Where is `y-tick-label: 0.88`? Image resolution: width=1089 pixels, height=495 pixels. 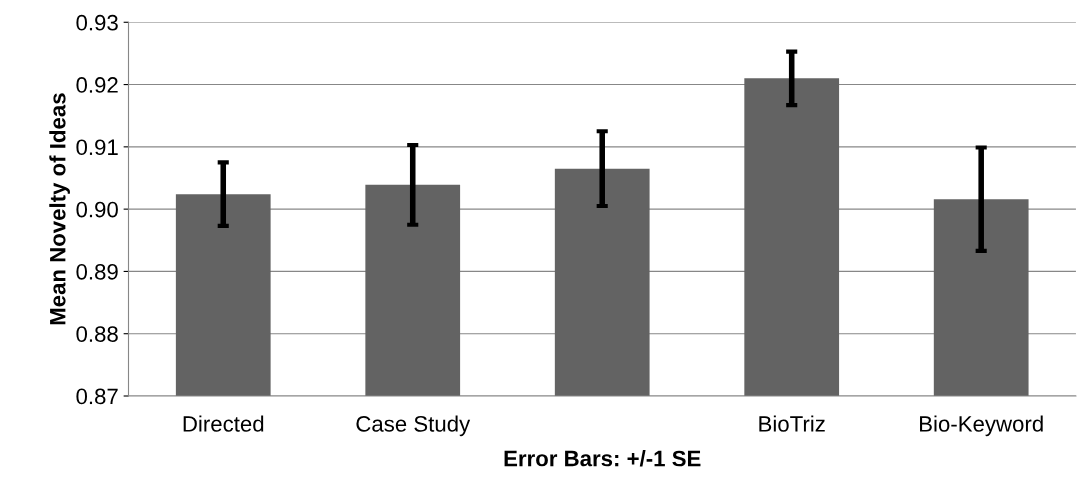
y-tick-label: 0.88 is located at coordinates (97, 334).